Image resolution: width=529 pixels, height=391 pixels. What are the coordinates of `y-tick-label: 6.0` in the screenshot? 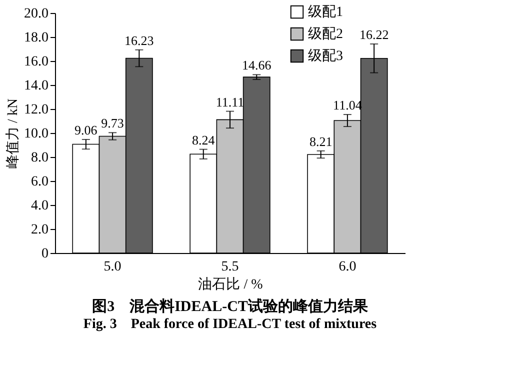 It's located at (39, 182).